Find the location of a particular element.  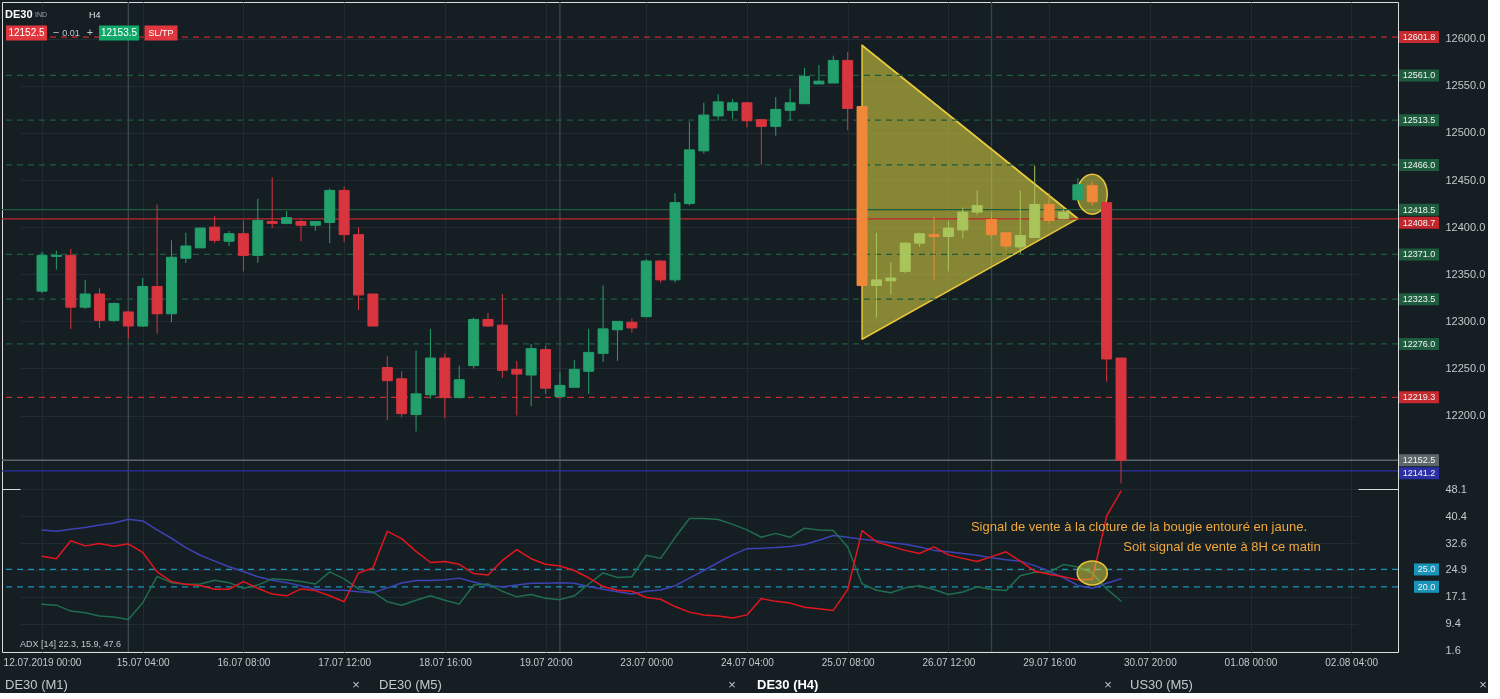

x-tick-label: 23.07 00:00 is located at coordinates (647, 662).